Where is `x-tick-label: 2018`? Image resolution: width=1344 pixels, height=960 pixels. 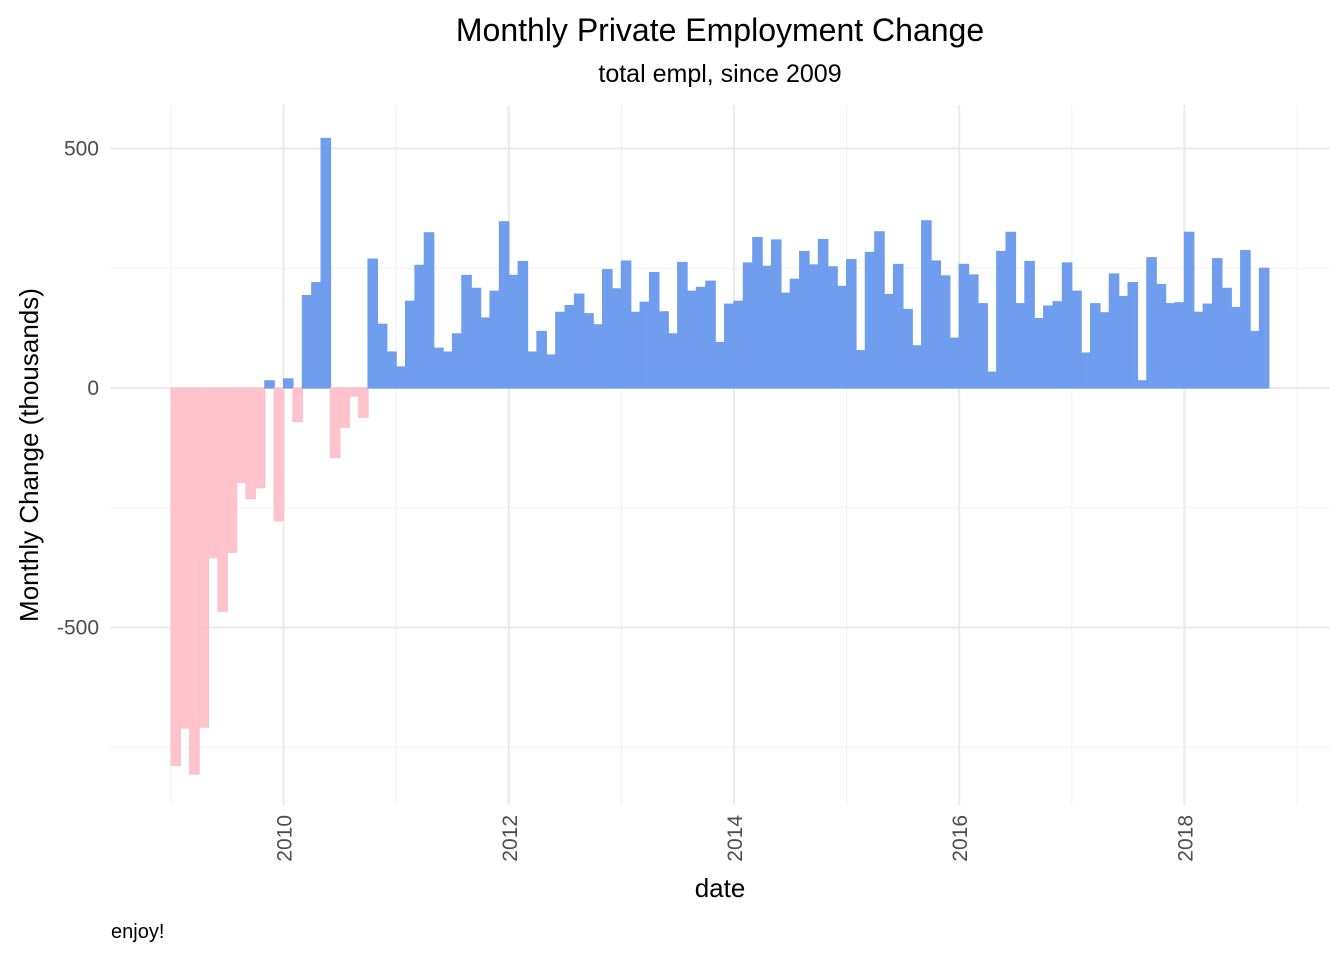 x-tick-label: 2018 is located at coordinates (1185, 838).